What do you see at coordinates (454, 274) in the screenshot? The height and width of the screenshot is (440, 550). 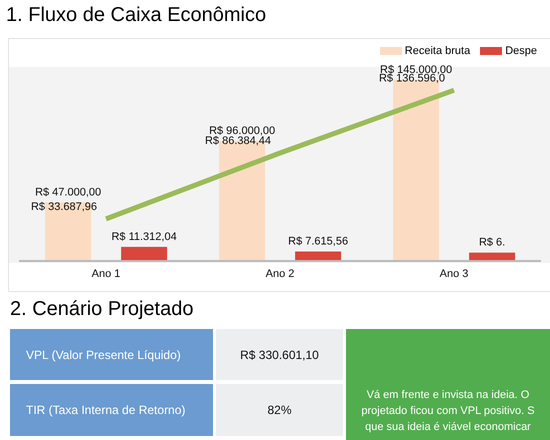 I see `x-tick-label: Ano 3` at bounding box center [454, 274].